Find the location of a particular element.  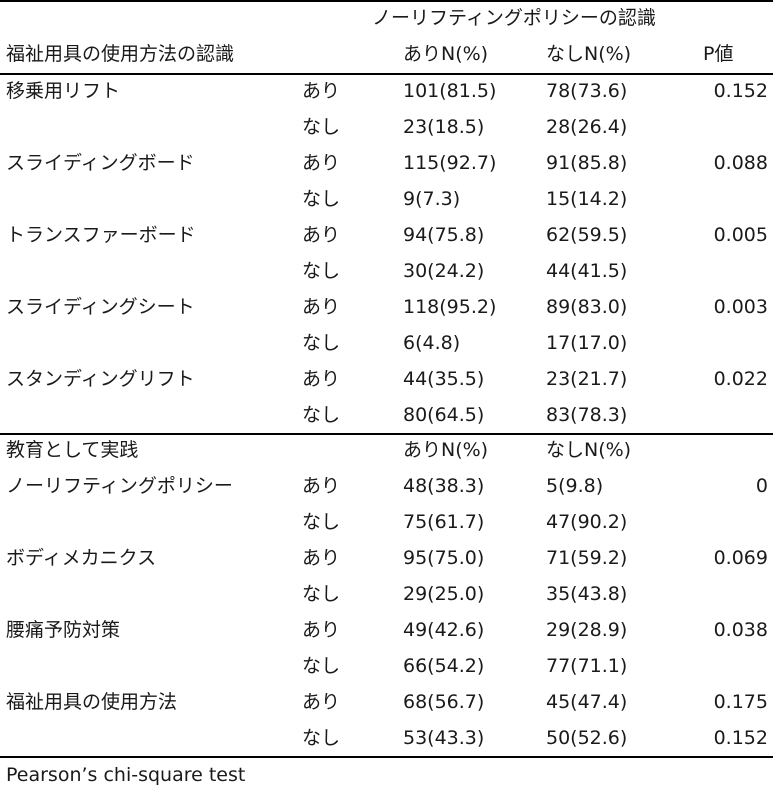

row-value-nashi: 15(14.2) is located at coordinates (587, 199).